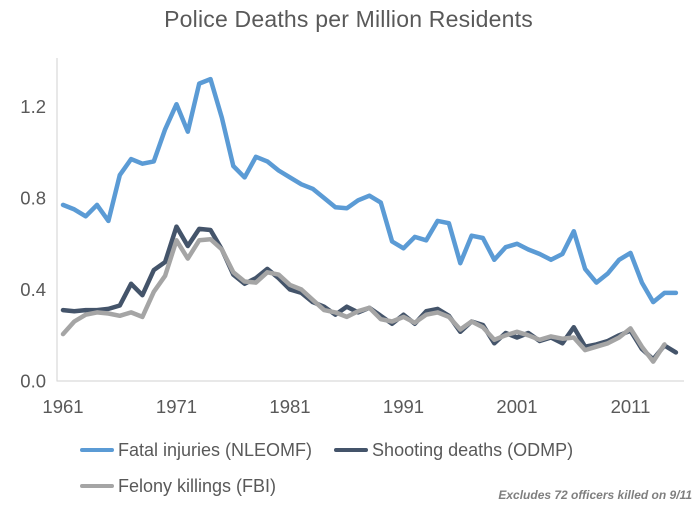  Describe the element at coordinates (215, 449) in the screenshot. I see `legend-label-fatal-injuries: Fatal injuries (NLEOMF)` at that location.